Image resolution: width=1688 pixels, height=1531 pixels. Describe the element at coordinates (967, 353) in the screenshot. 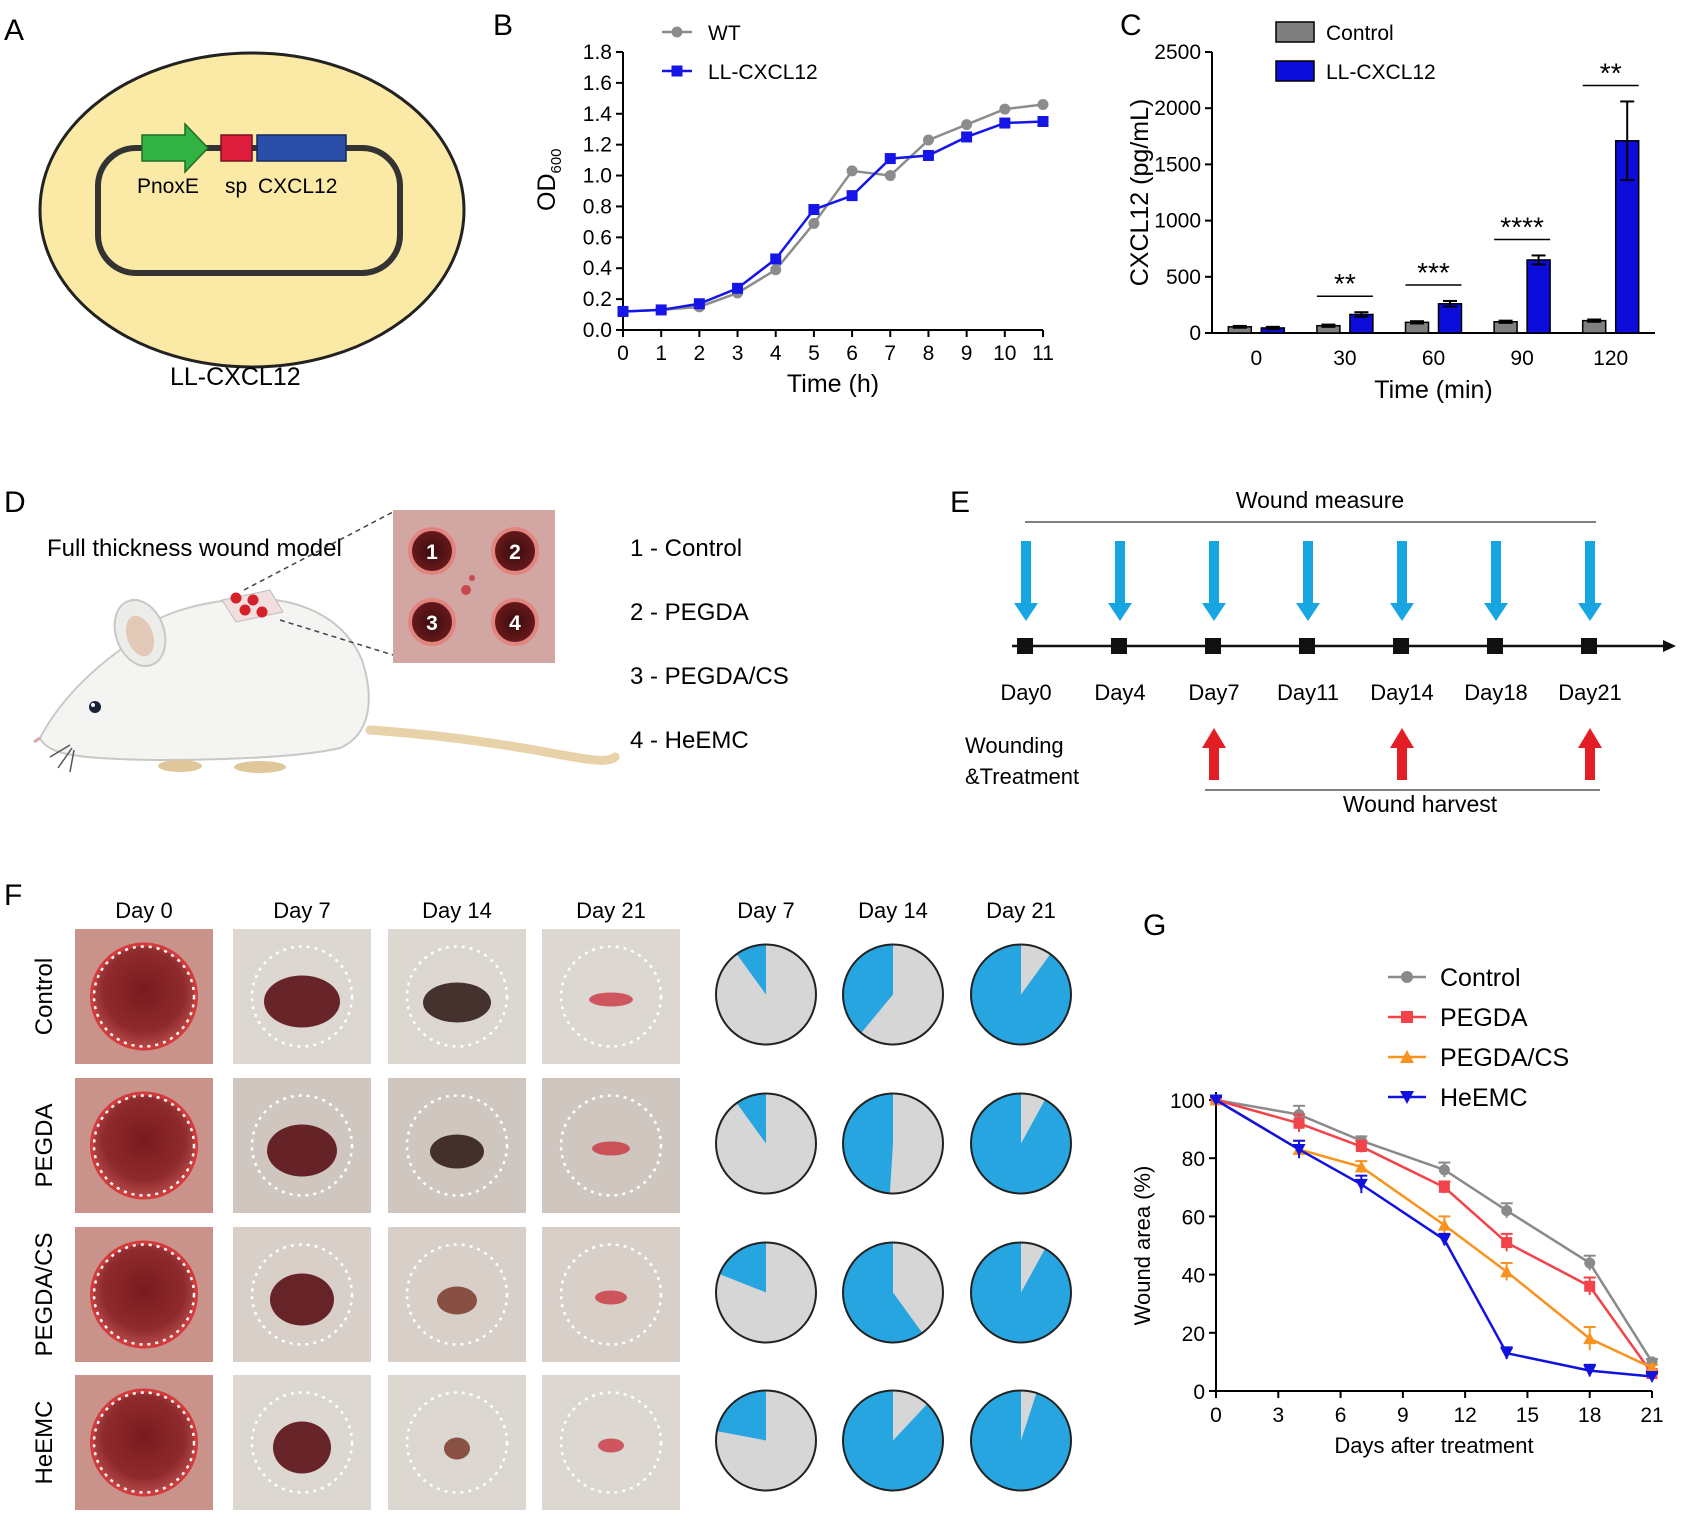

I see `x-tick-label: 9` at that location.